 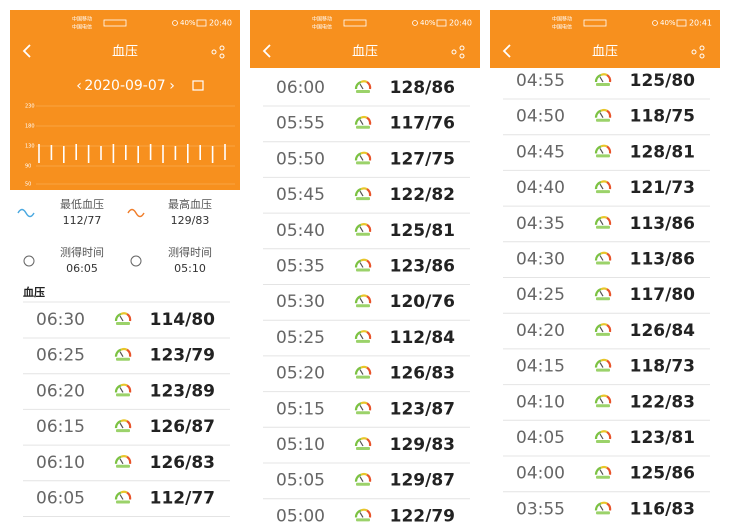 What do you see at coordinates (188, 23) in the screenshot?
I see `status-battery: 40%` at bounding box center [188, 23].